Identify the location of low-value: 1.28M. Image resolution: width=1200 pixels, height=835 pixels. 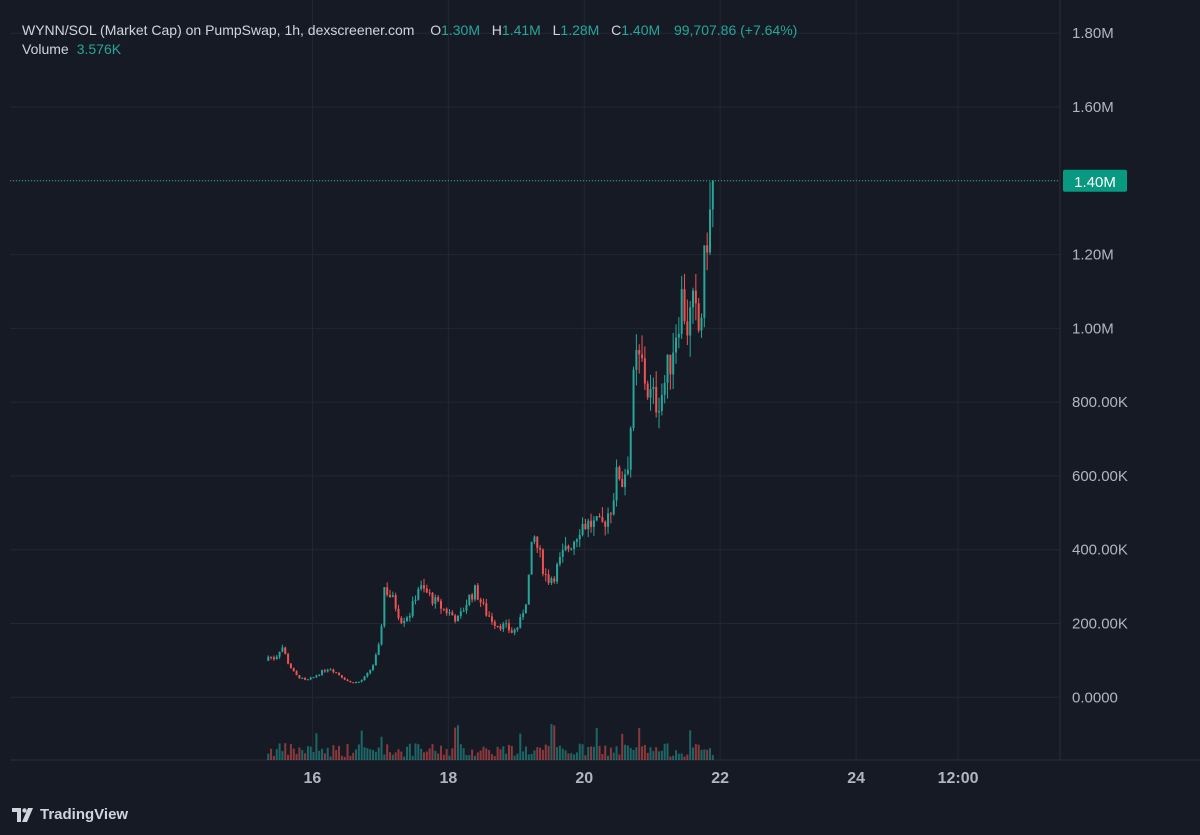
(580, 30).